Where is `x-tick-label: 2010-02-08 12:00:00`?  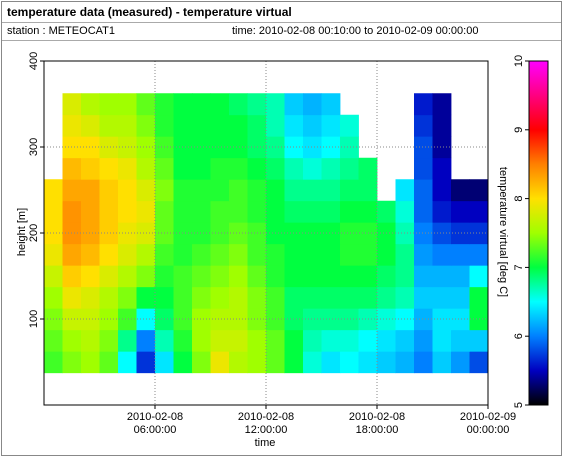
x-tick-label: 2010-02-08 12:00:00 is located at coordinates (266, 423).